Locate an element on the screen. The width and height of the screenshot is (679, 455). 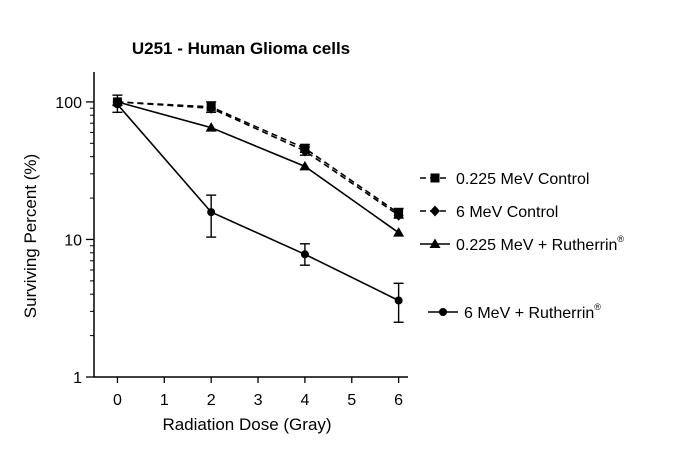
legend-label: 6 MeV + Rutherrin® is located at coordinates (532, 312).